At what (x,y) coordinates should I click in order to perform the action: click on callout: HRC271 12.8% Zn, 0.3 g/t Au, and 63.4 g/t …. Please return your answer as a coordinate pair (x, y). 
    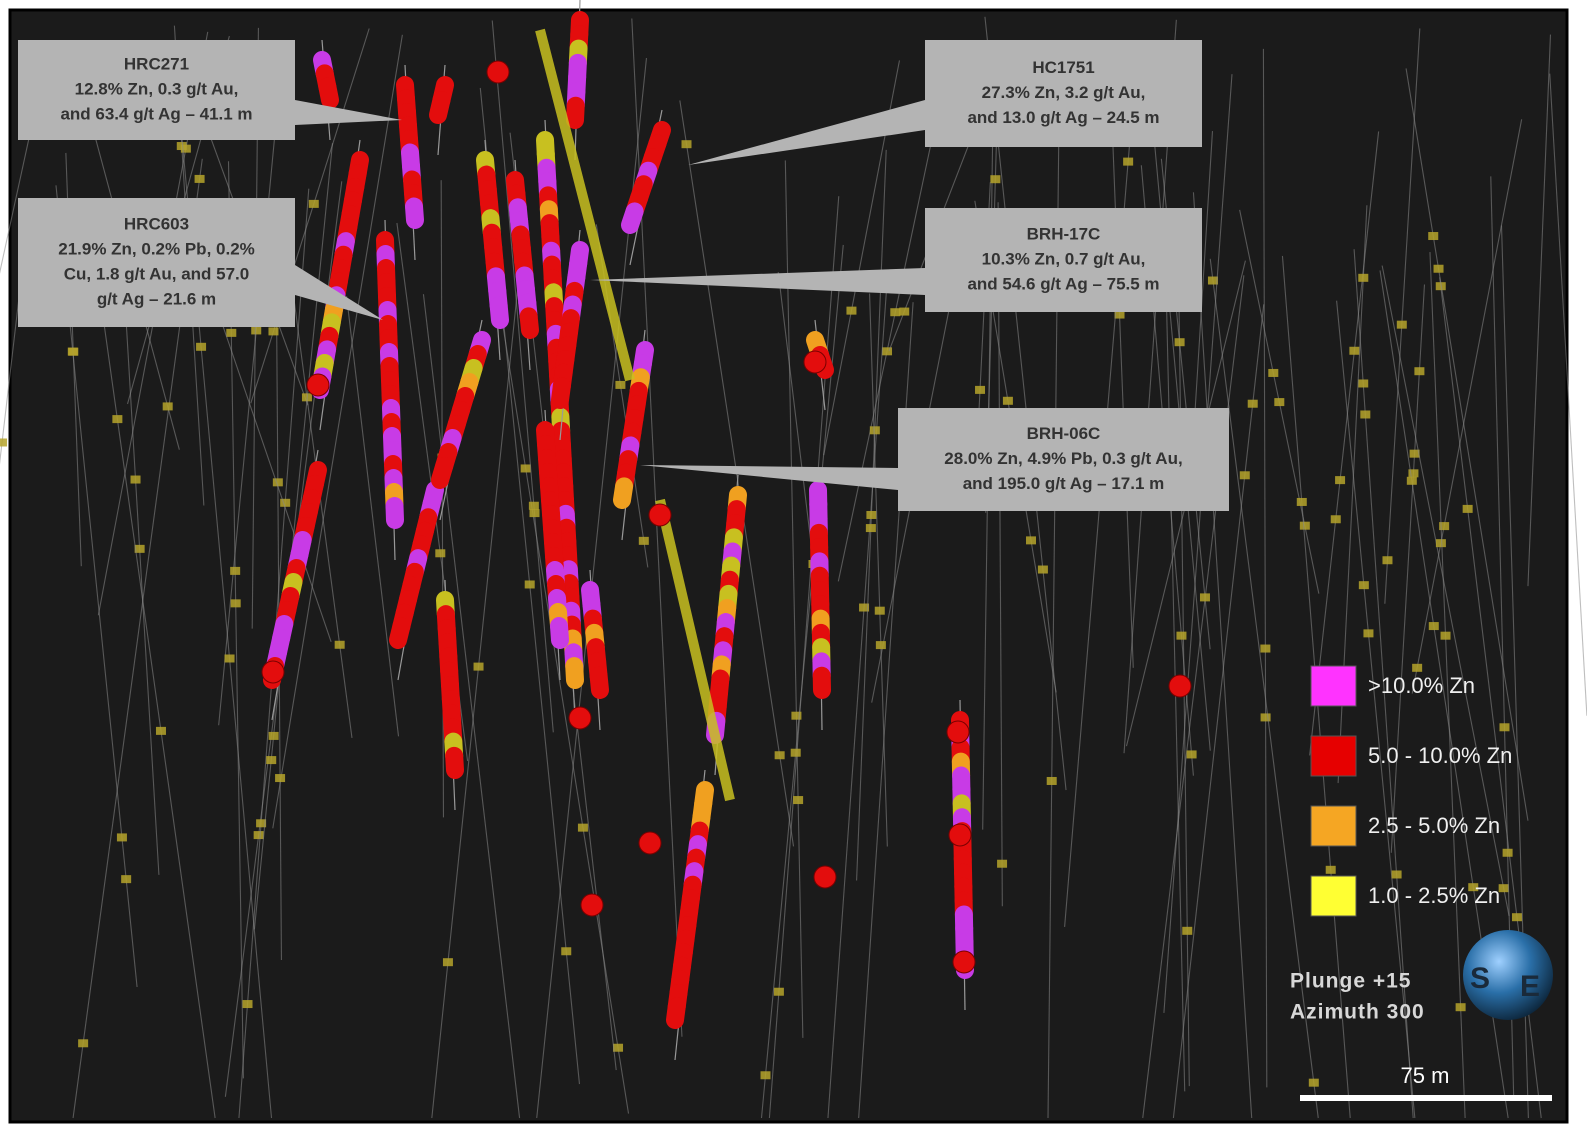
    Looking at the image, I should click on (210, 90).